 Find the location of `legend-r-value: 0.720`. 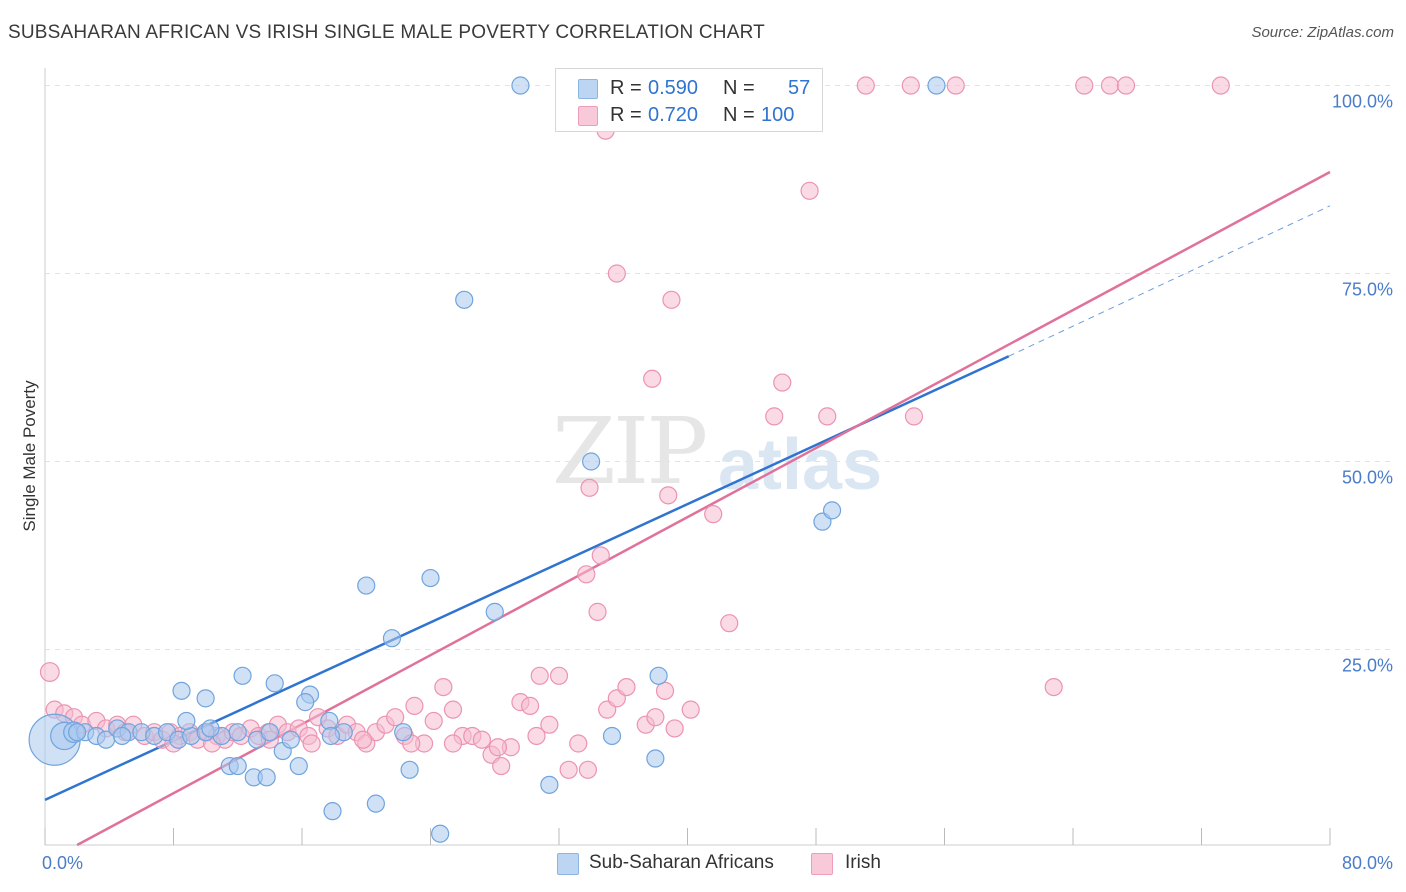

legend-r-value: 0.720 is located at coordinates (673, 115).